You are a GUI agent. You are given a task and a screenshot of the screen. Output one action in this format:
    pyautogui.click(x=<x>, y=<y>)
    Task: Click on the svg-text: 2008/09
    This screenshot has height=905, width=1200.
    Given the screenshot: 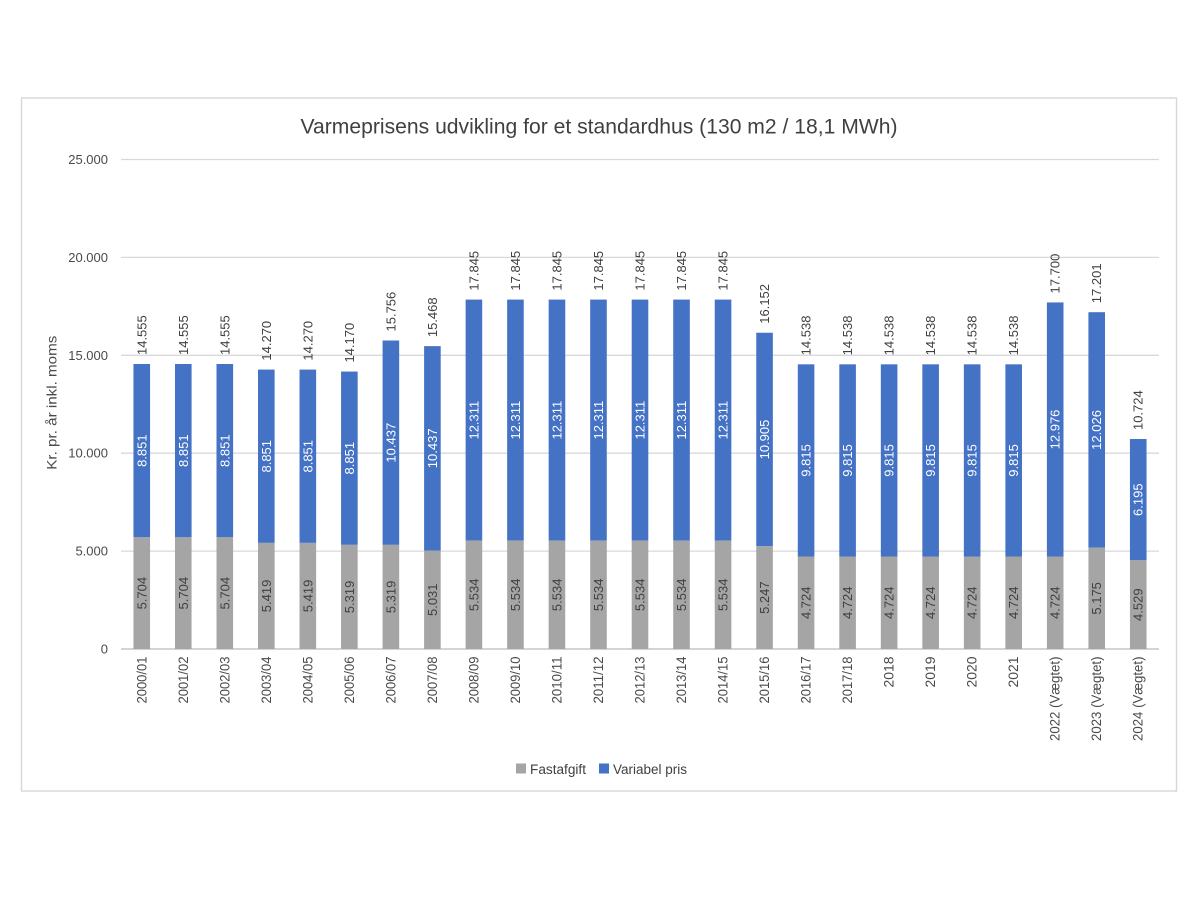 What is the action you would take?
    pyautogui.click(x=473, y=680)
    